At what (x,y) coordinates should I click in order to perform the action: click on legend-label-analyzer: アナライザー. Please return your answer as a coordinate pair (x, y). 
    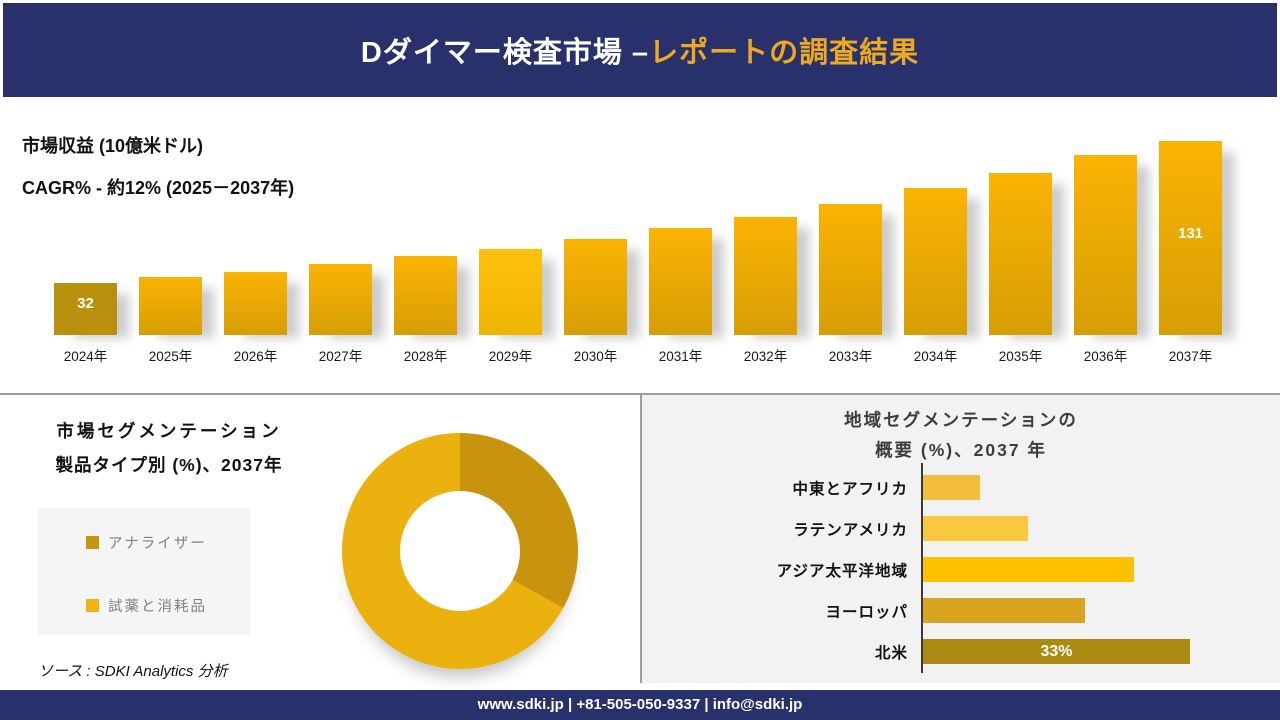
    Looking at the image, I should click on (157, 544).